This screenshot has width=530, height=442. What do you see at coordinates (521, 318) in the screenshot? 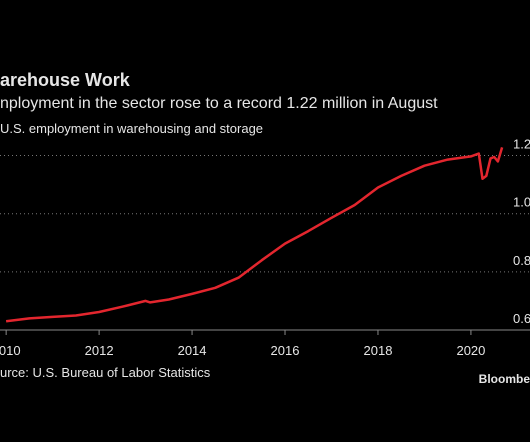
I see `y-tick-label: 0.6` at bounding box center [521, 318].